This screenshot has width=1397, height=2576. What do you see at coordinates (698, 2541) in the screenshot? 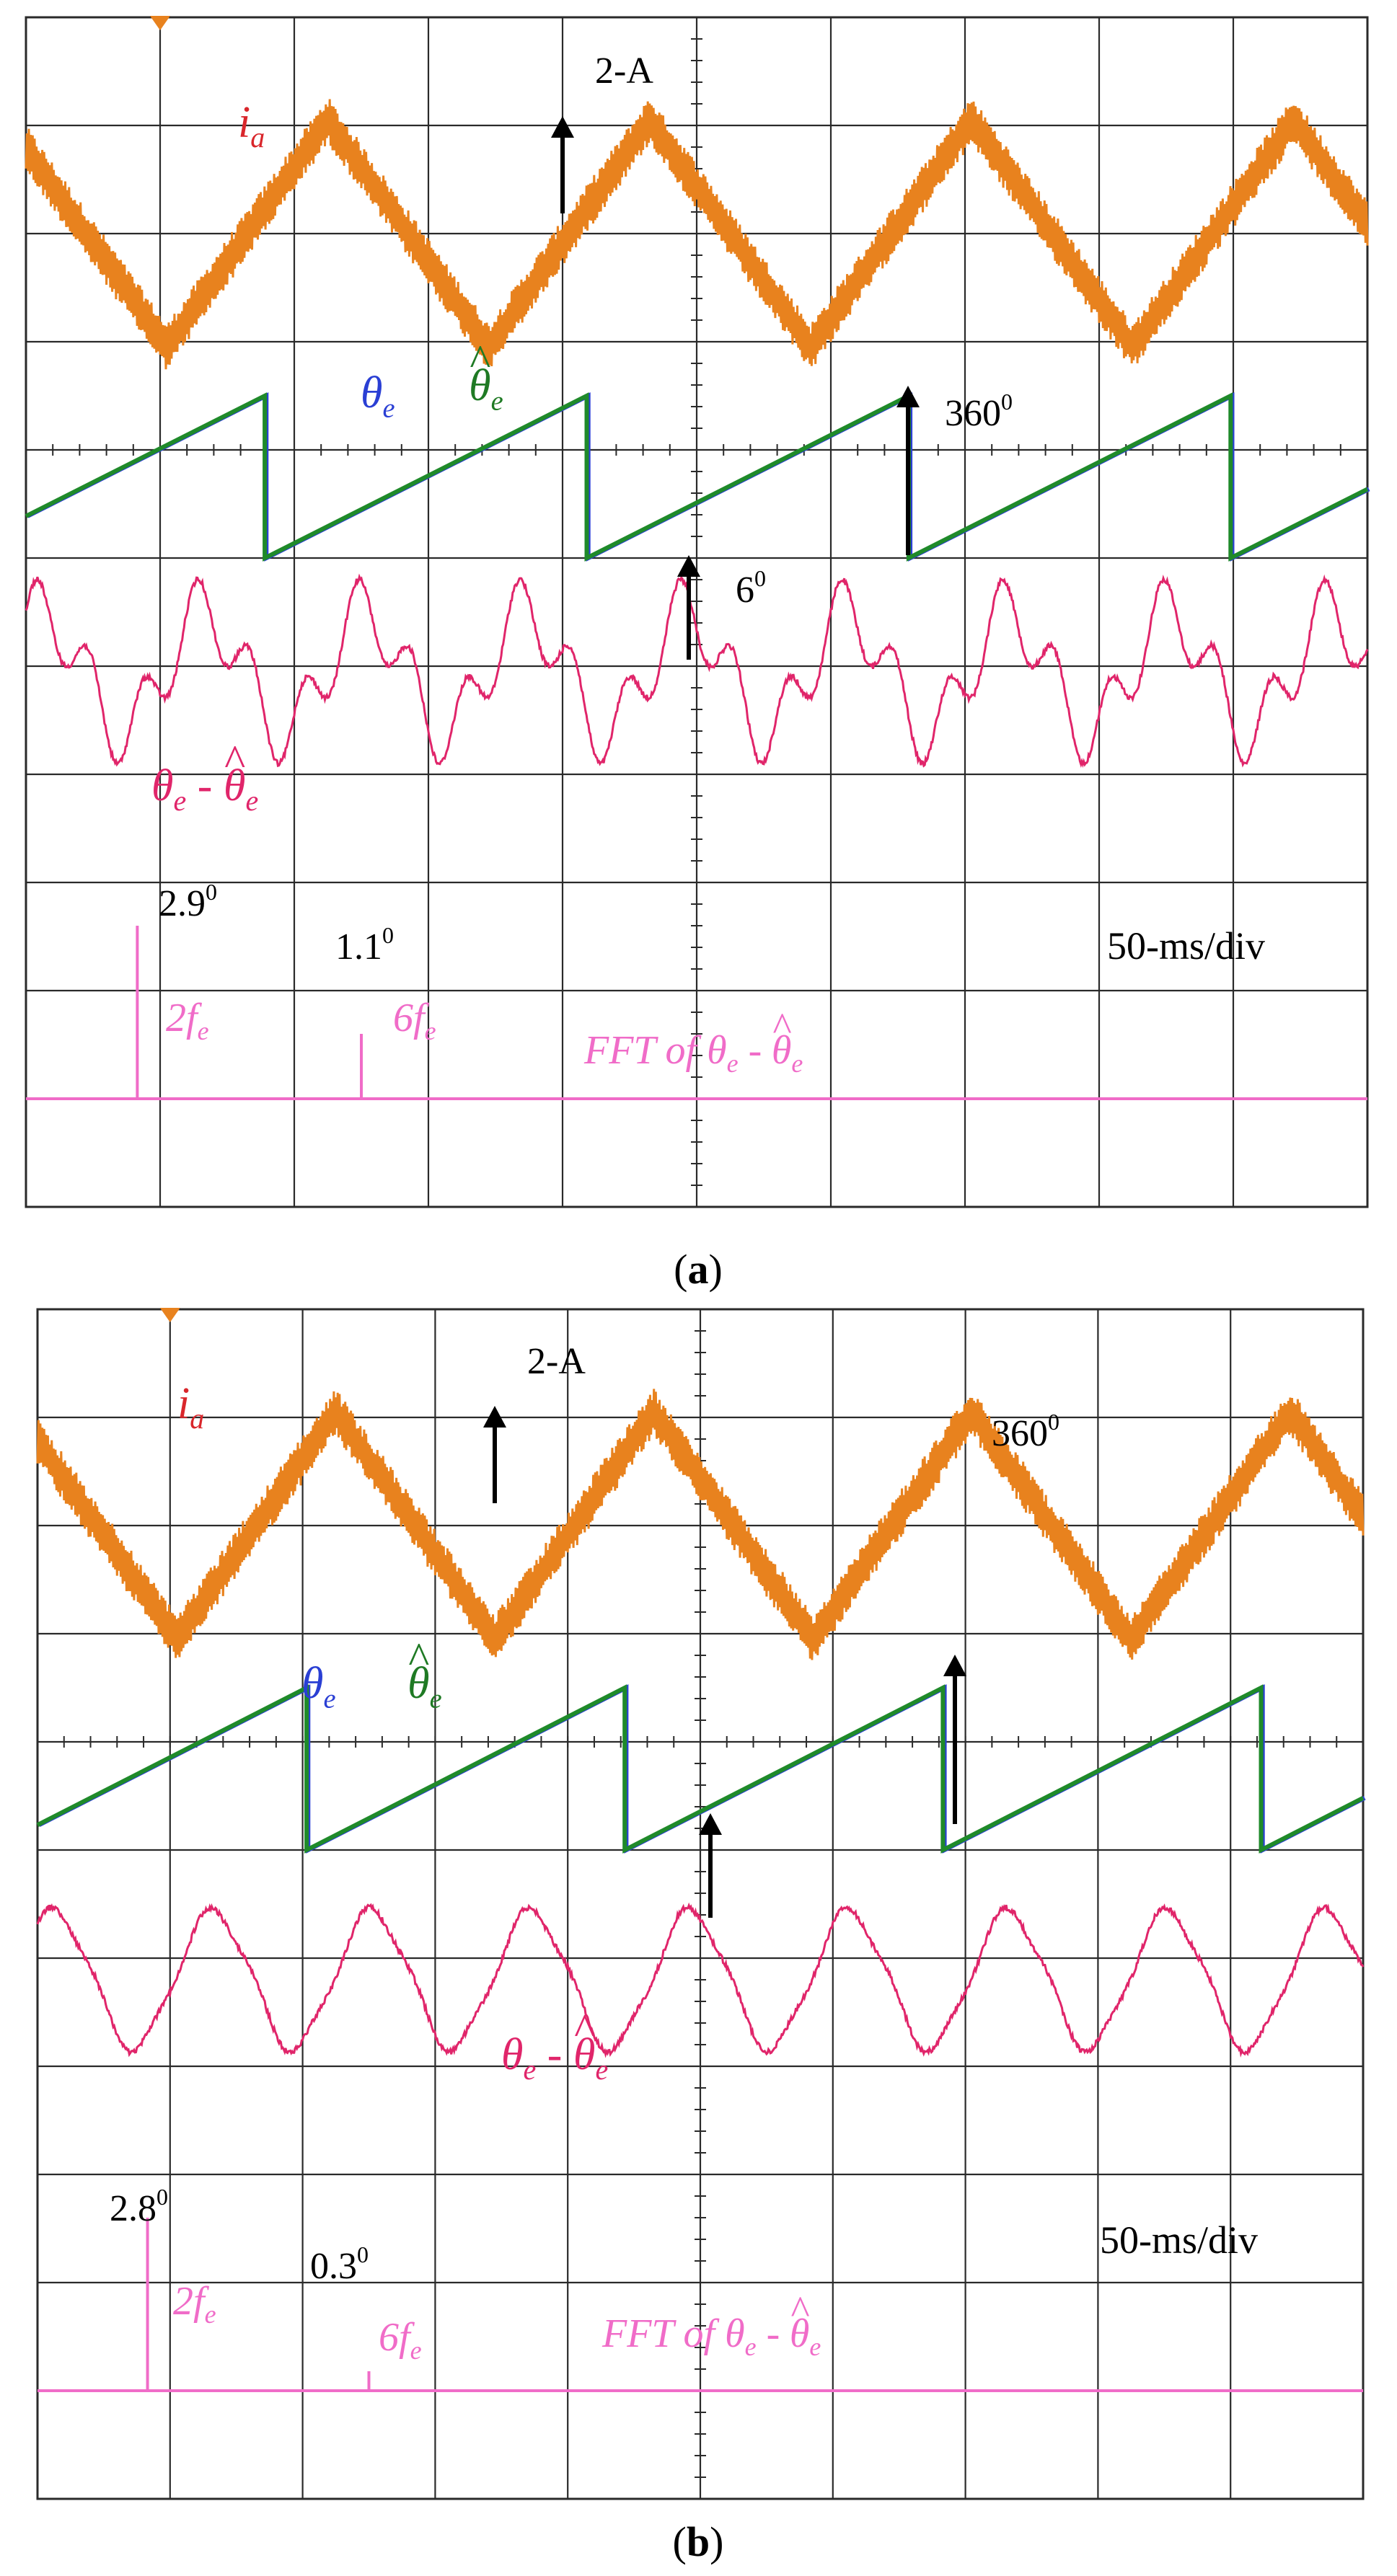
I see `panel-caption: (b)` at bounding box center [698, 2541].